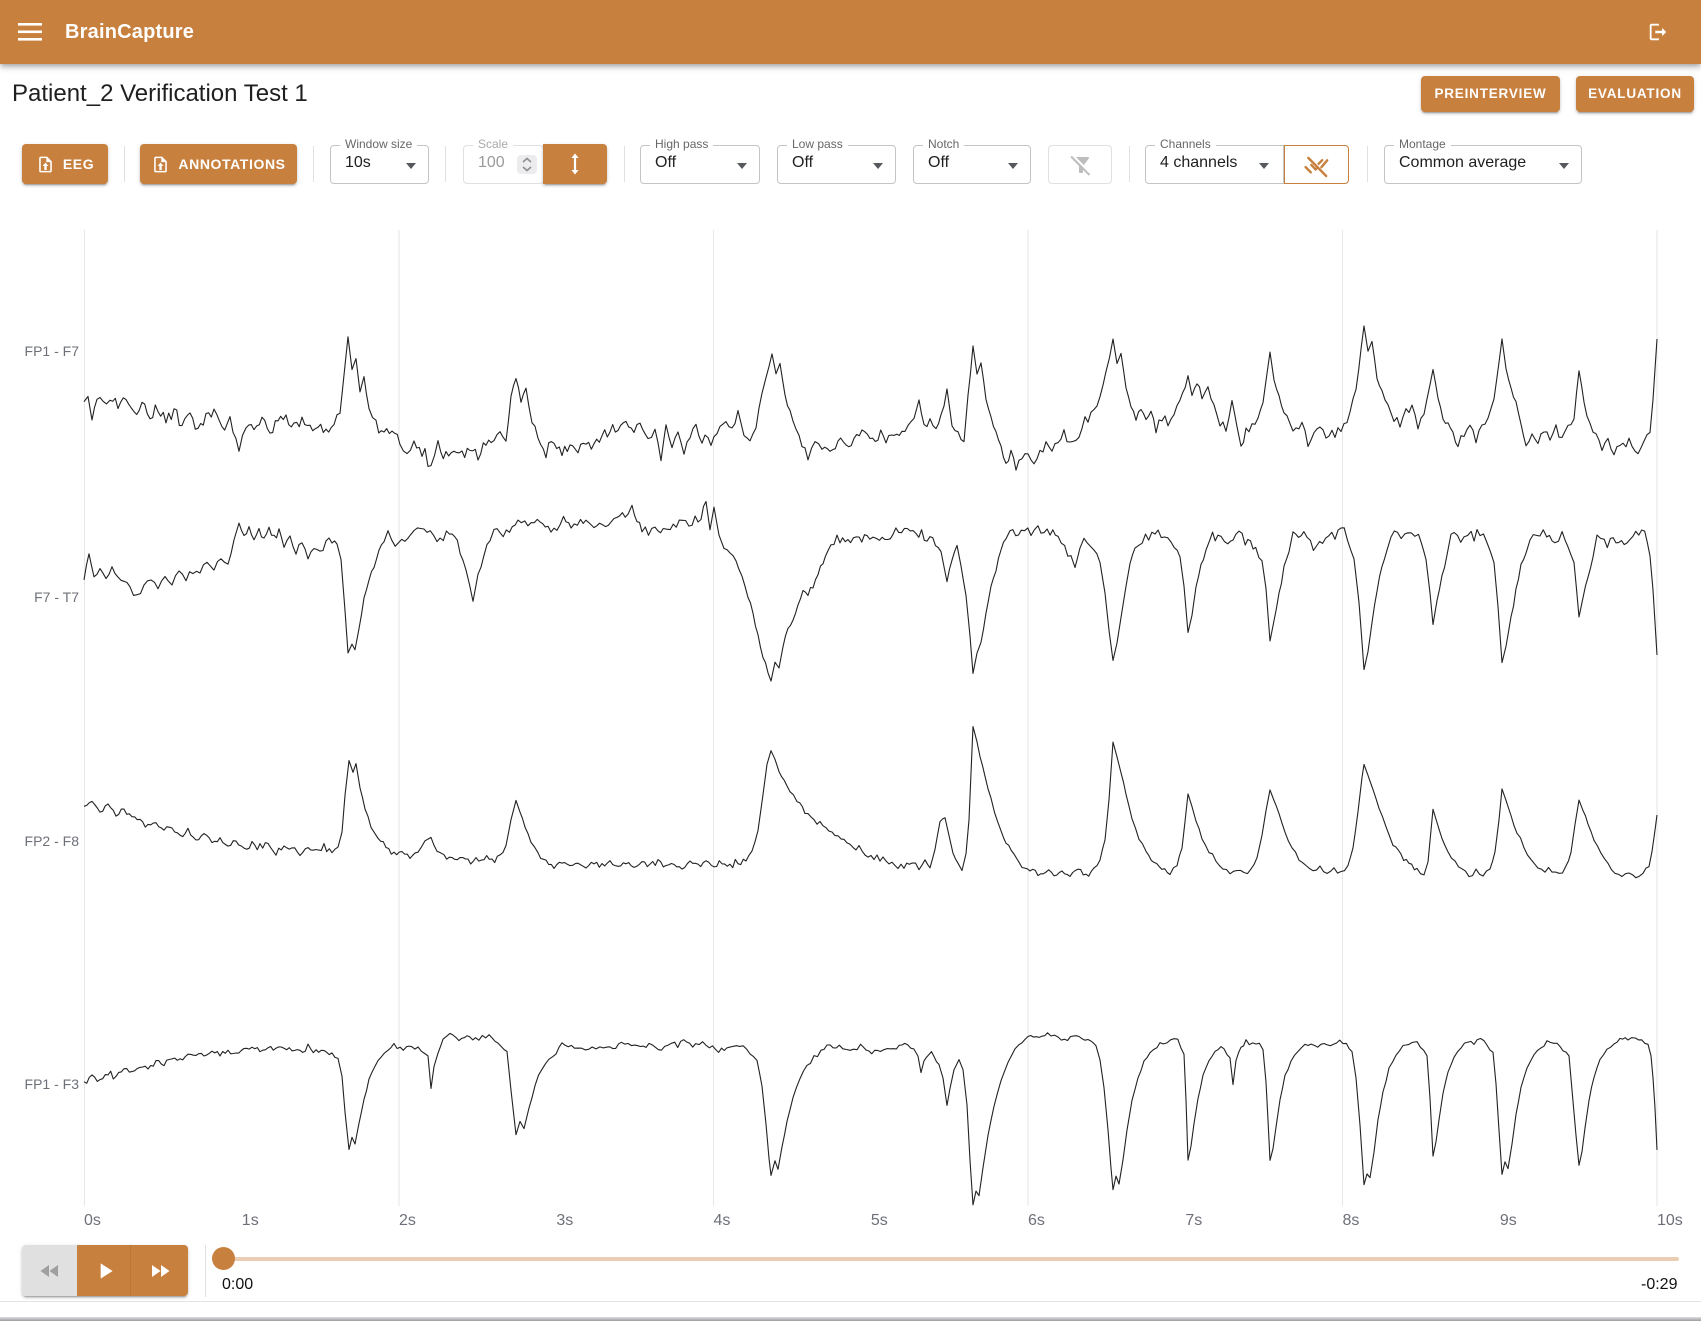  What do you see at coordinates (564, 1220) in the screenshot?
I see `svg-text: 3s` at bounding box center [564, 1220].